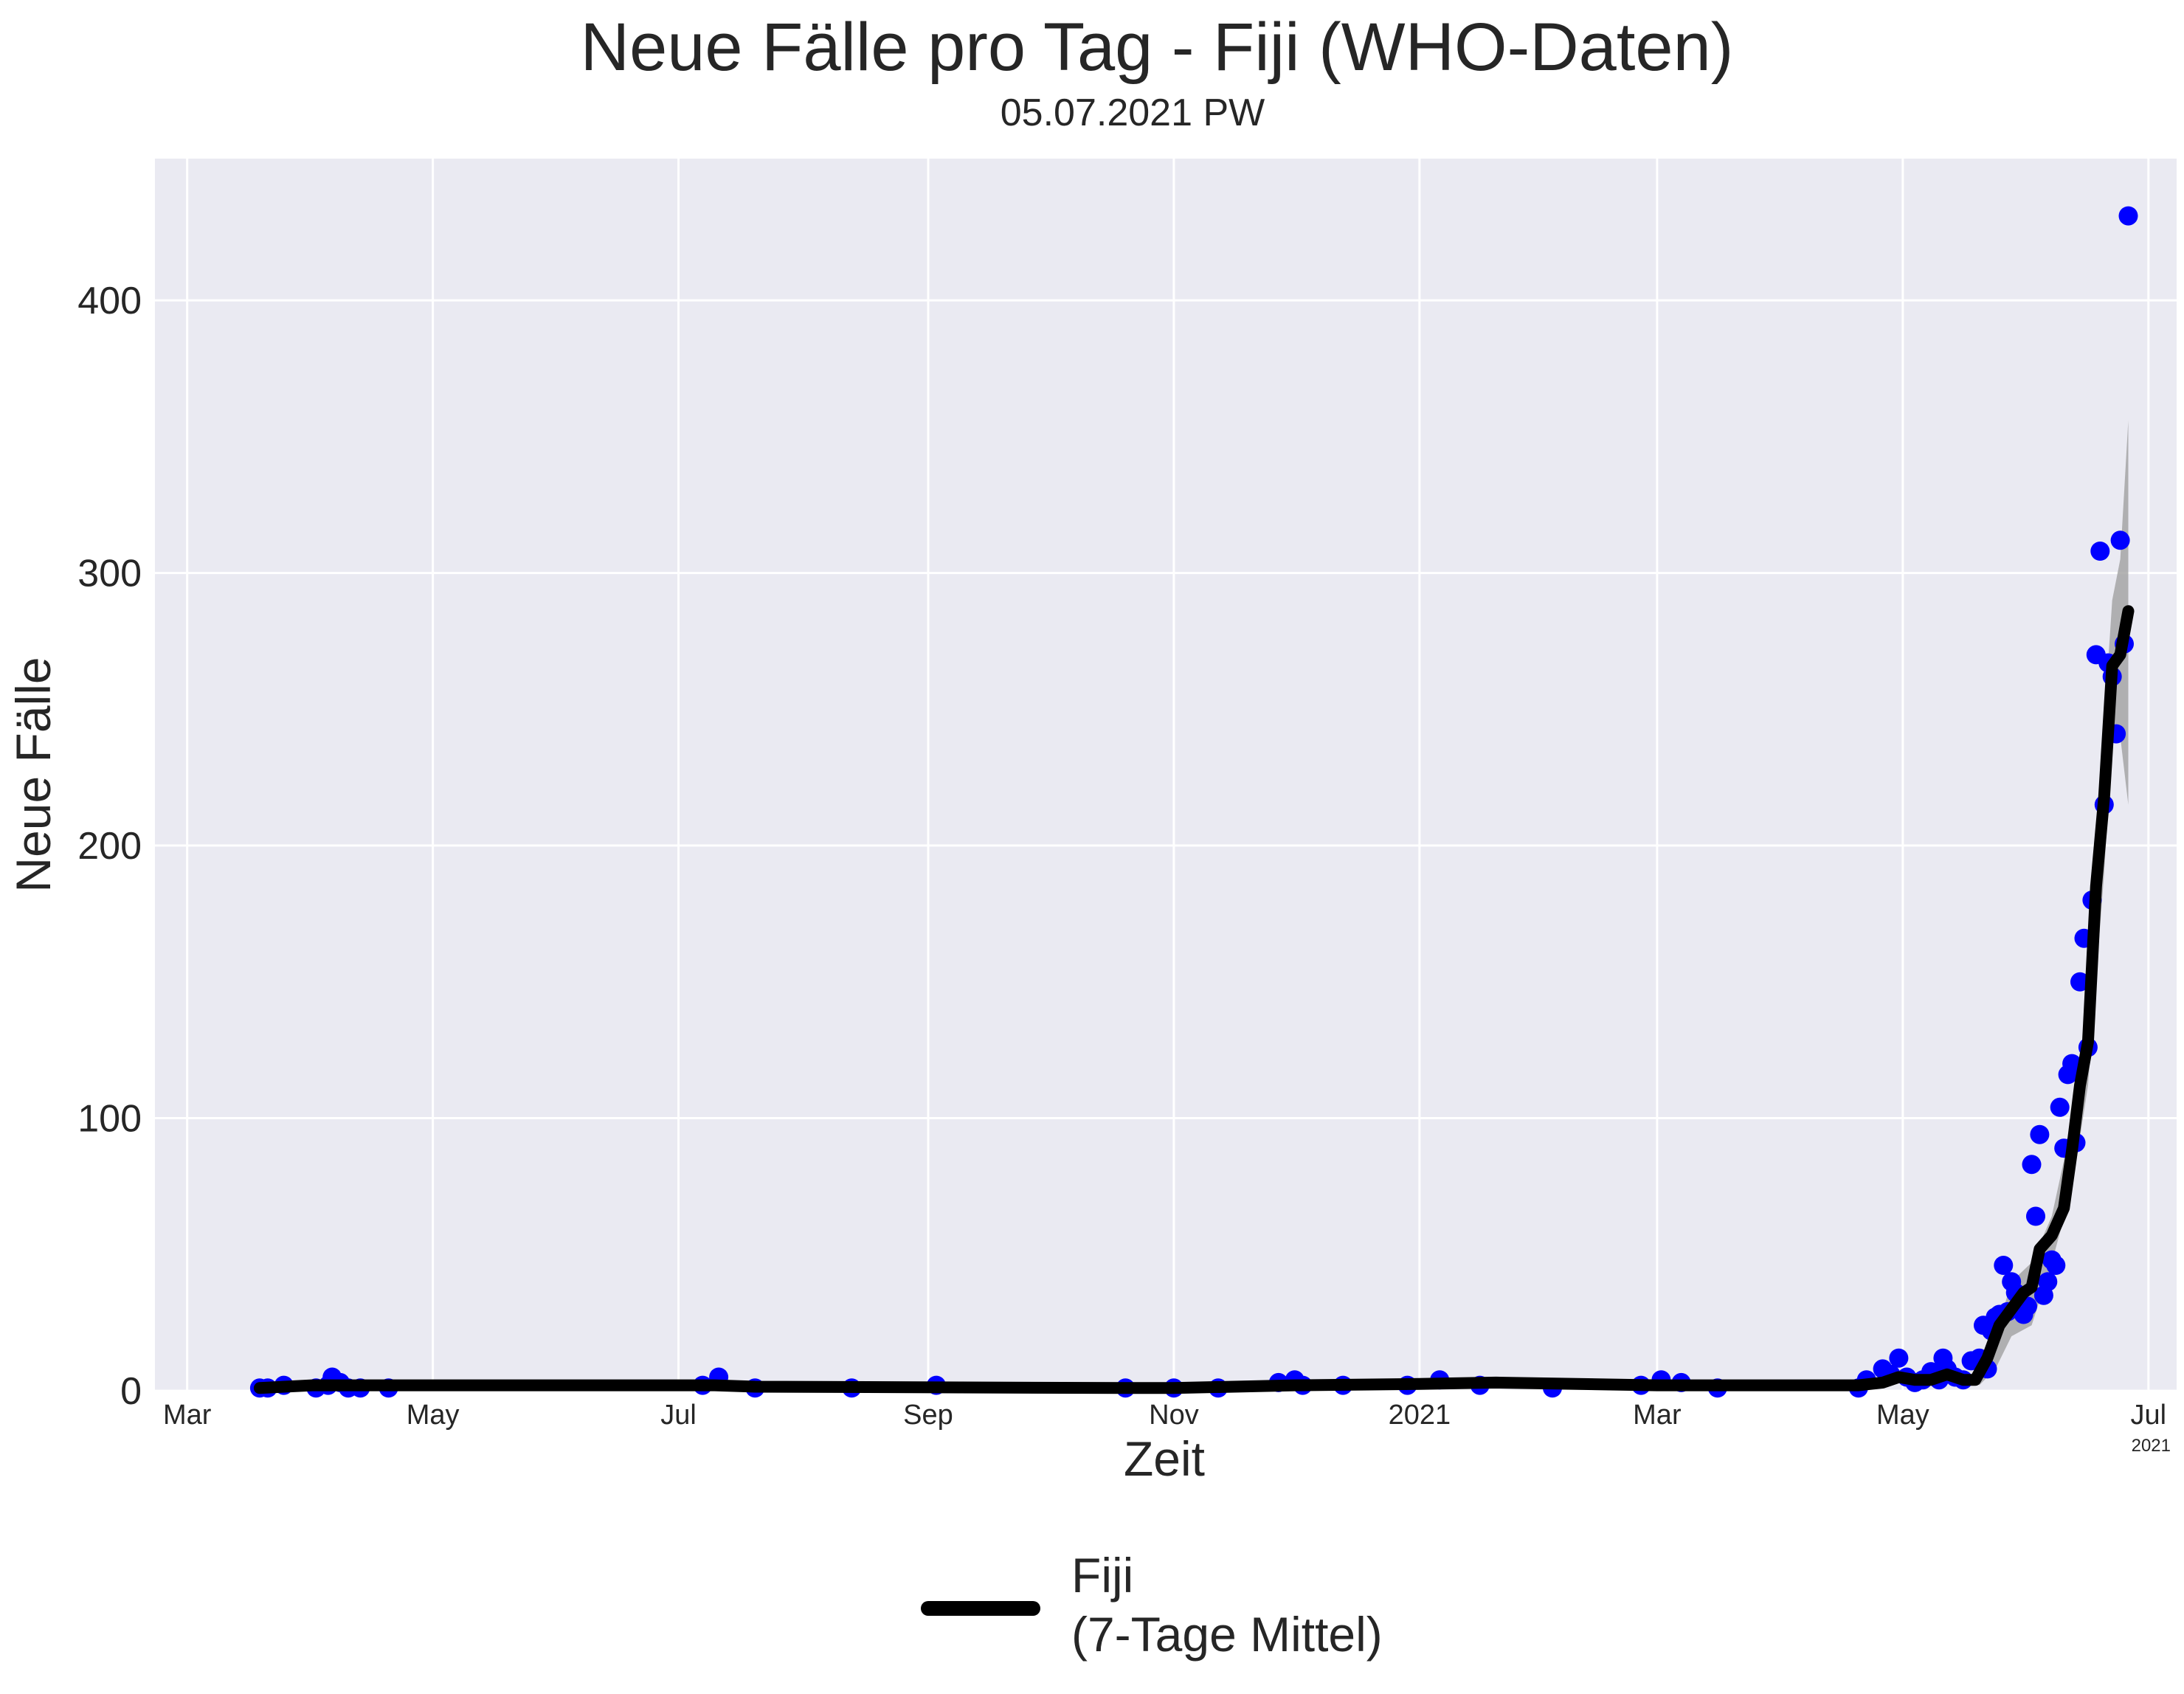 The height and width of the screenshot is (1694, 2184). What do you see at coordinates (1420, 1415) in the screenshot?
I see `x-tick-label: 2021` at bounding box center [1420, 1415].